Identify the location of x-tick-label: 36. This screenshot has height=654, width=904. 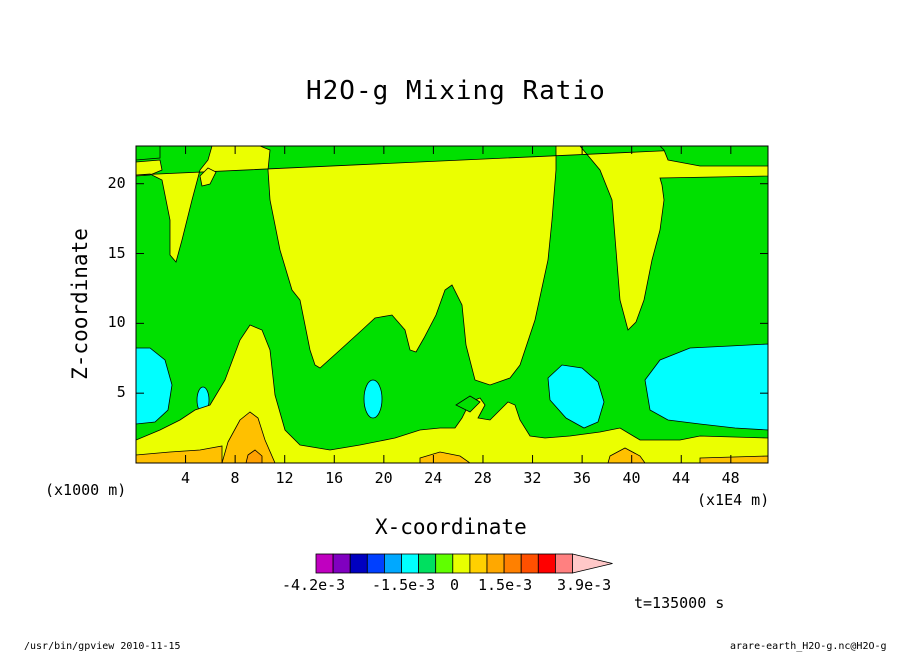
(581, 478).